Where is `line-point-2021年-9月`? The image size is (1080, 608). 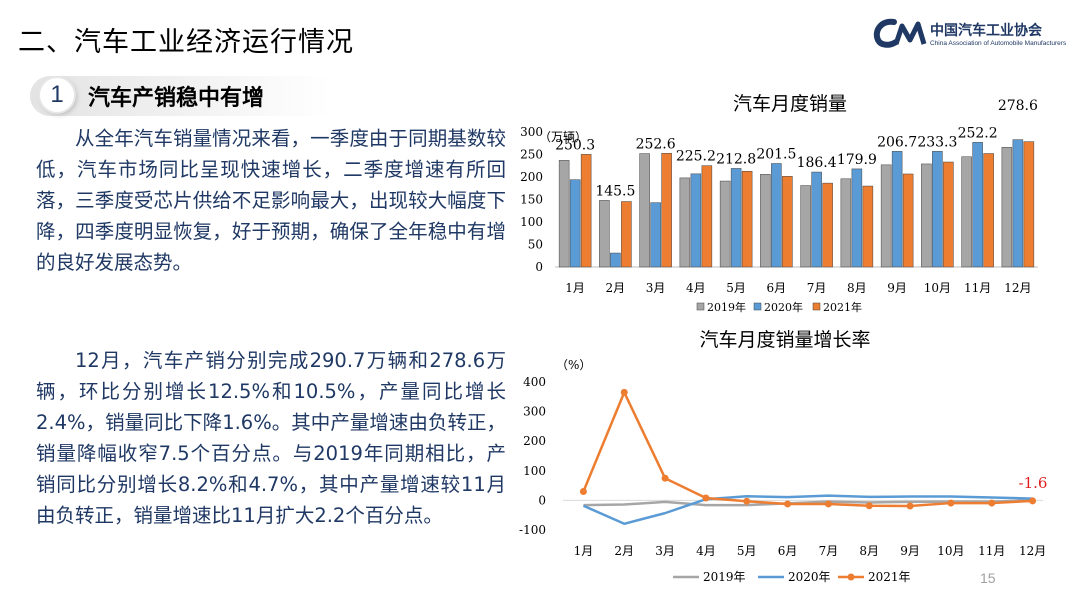 line-point-2021年-9月 is located at coordinates (910, 506).